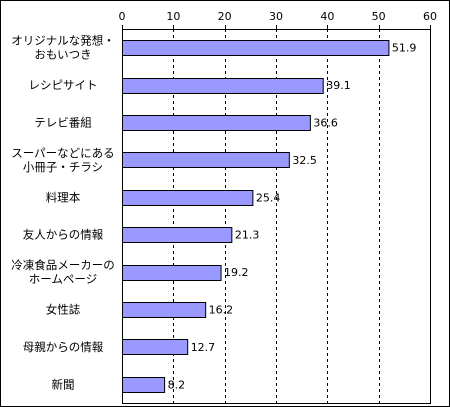  What do you see at coordinates (327, 16) in the screenshot?
I see `x-tick-label: 40` at bounding box center [327, 16].